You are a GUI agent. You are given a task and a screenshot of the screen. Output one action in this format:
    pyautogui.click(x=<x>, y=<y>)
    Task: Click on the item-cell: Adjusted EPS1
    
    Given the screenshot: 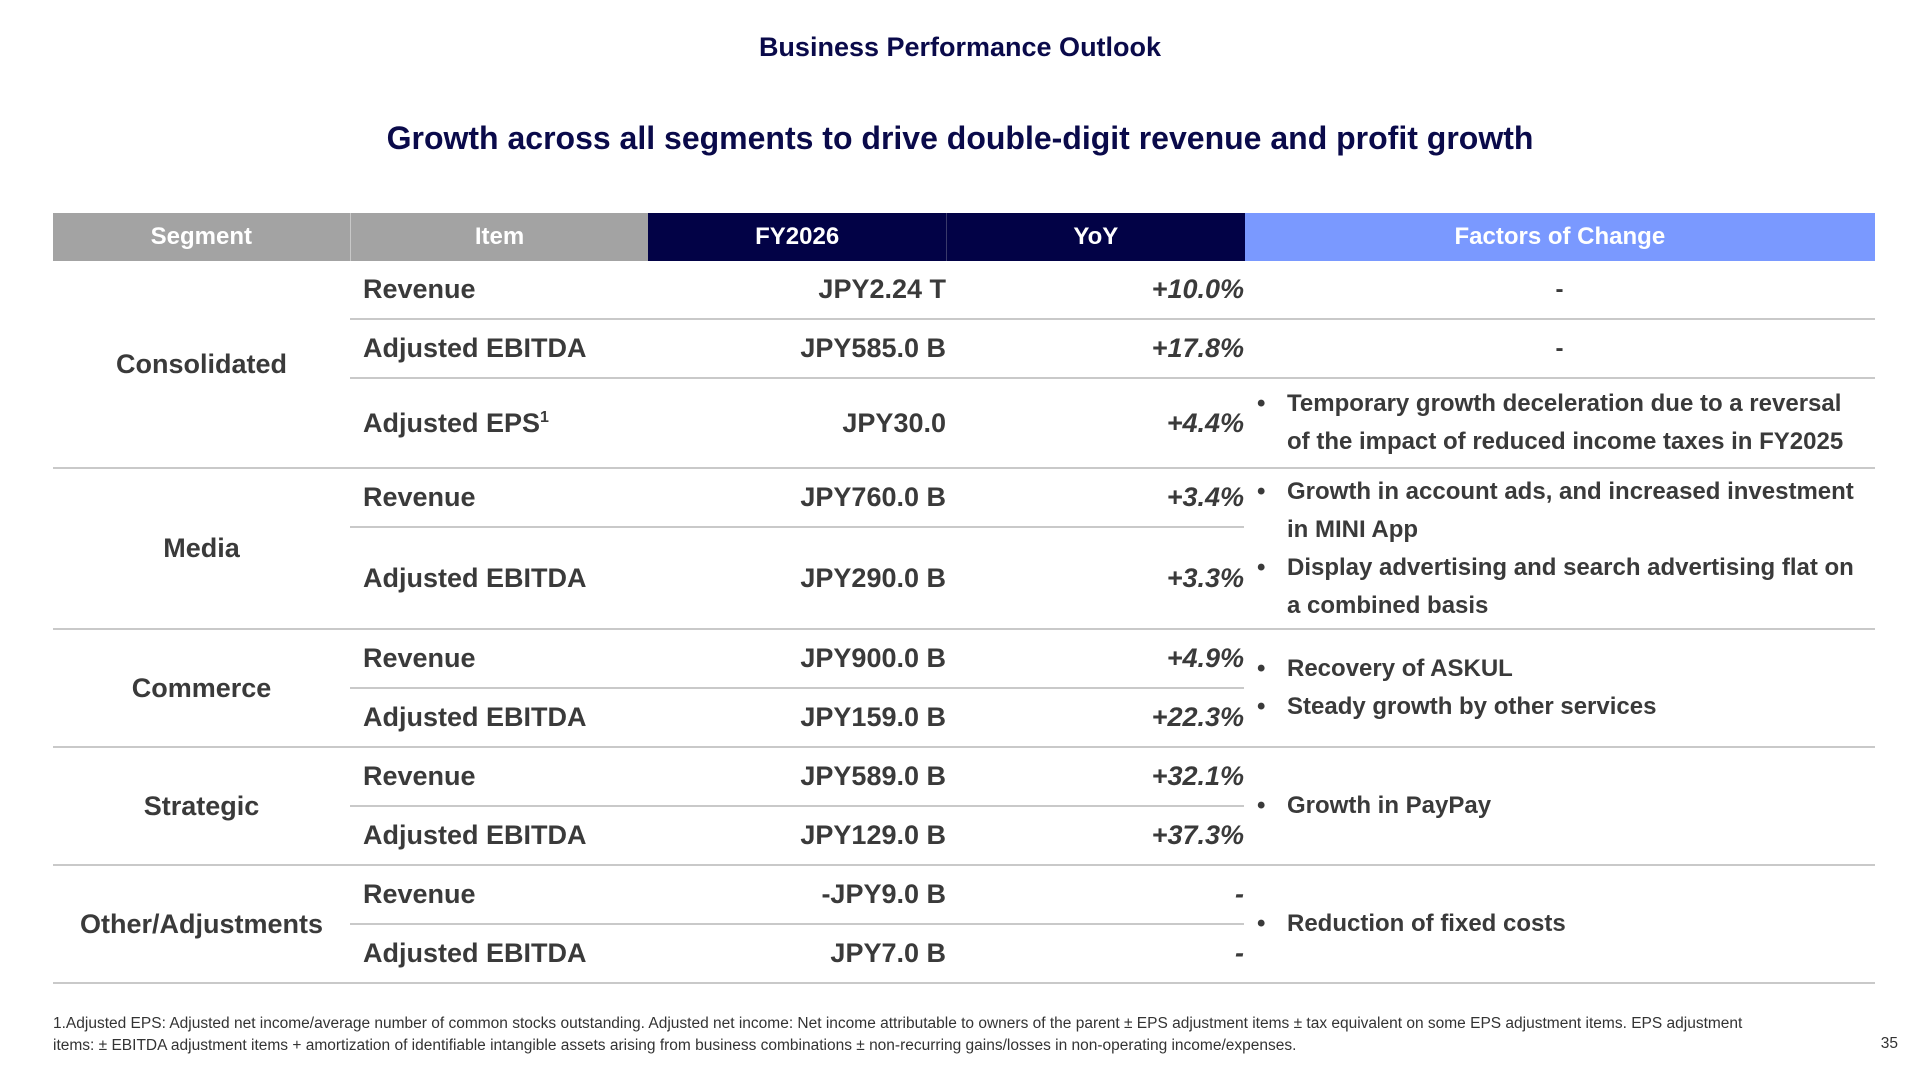 What is the action you would take?
    pyautogui.click(x=499, y=423)
    